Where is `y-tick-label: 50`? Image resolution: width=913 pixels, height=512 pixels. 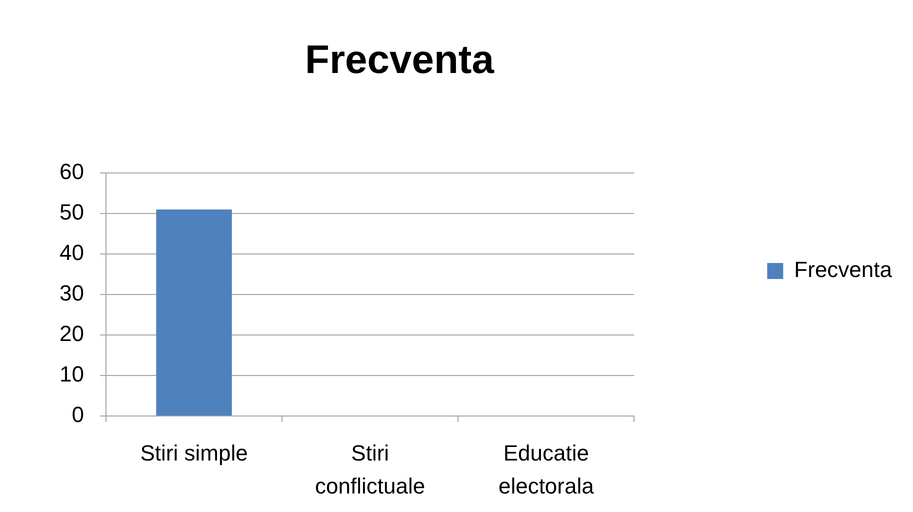 y-tick-label: 50 is located at coordinates (72, 212).